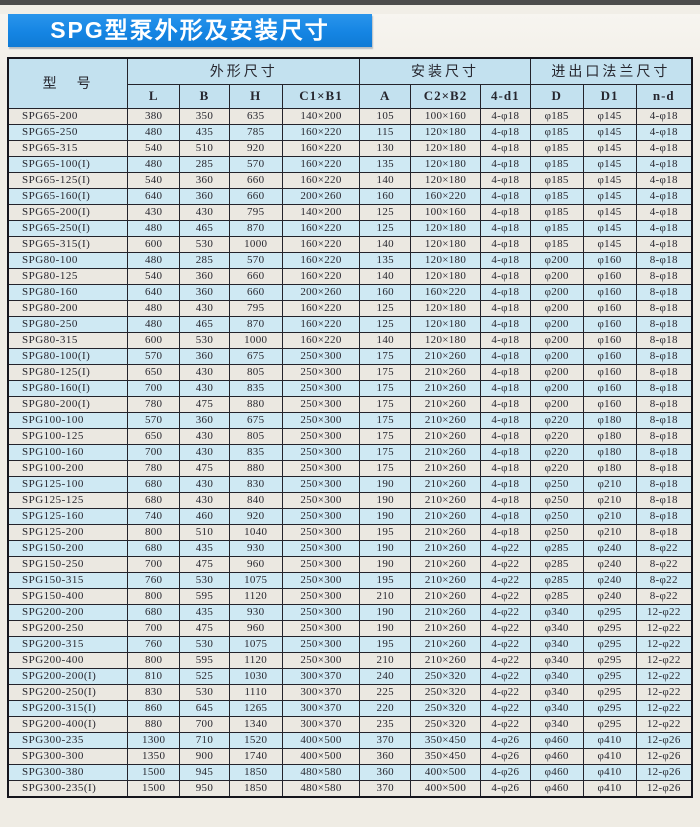  What do you see at coordinates (68, 724) in the screenshot?
I see `model-cell: SPG200-400(I)` at bounding box center [68, 724].